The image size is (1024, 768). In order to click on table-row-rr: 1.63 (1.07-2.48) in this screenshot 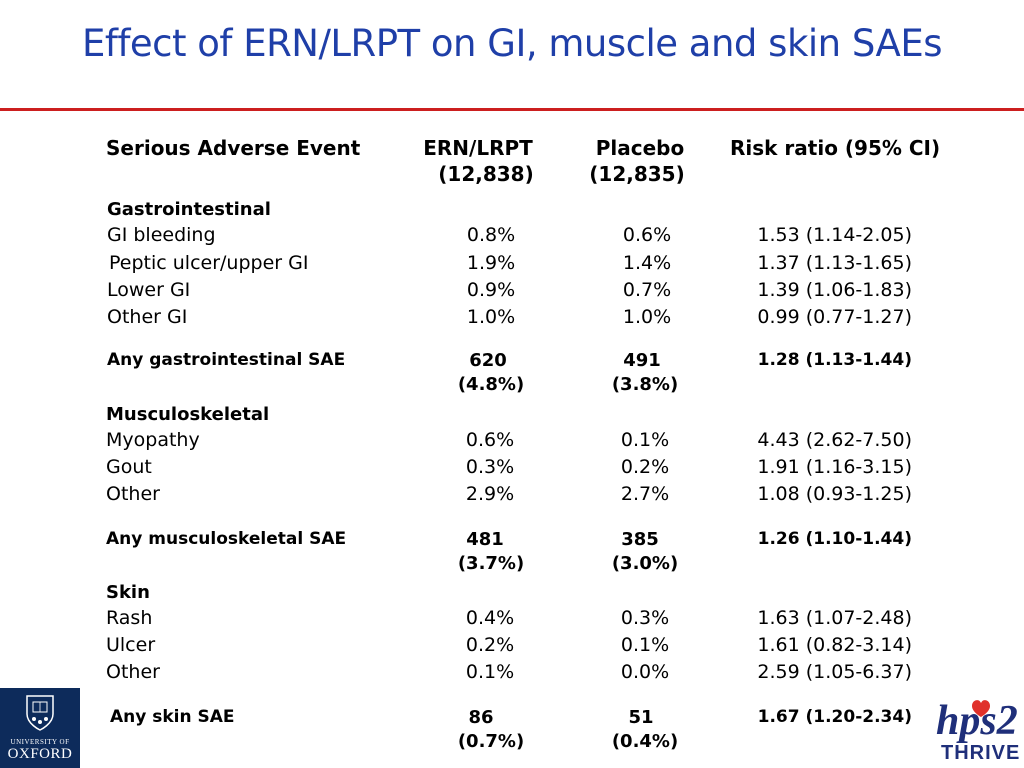, I will do `click(834, 618)`.